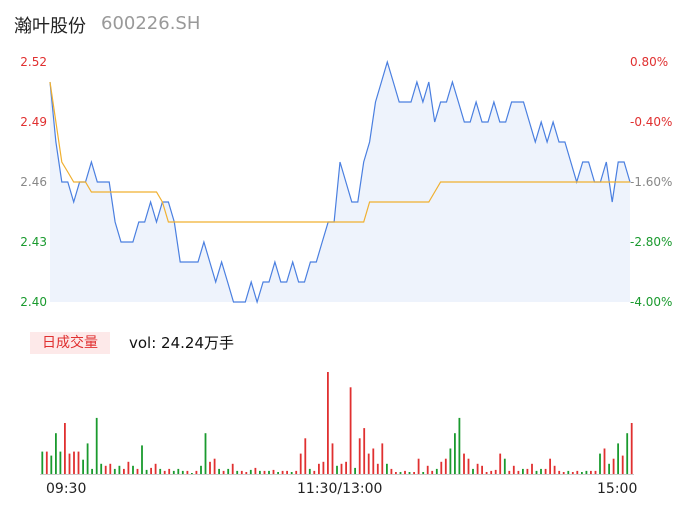 This screenshot has width=686, height=524. Describe the element at coordinates (651, 242) in the screenshot. I see `y-tick-label-right: -2.80%` at that location.